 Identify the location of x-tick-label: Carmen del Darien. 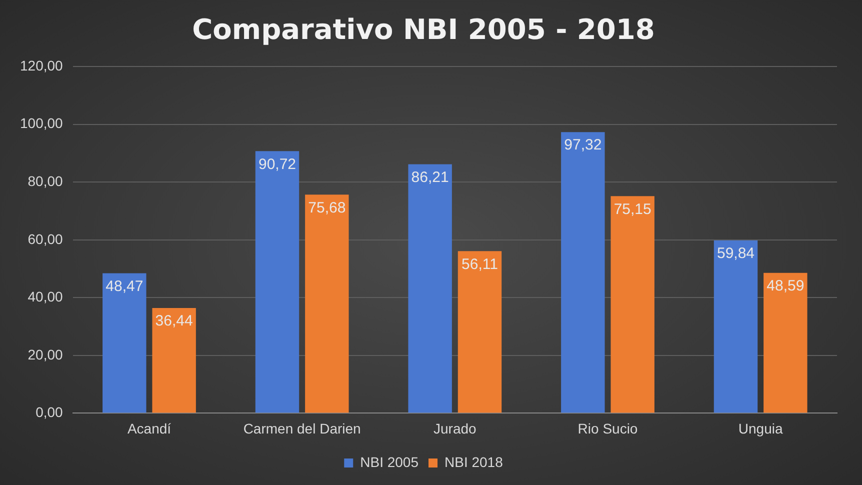
(302, 428).